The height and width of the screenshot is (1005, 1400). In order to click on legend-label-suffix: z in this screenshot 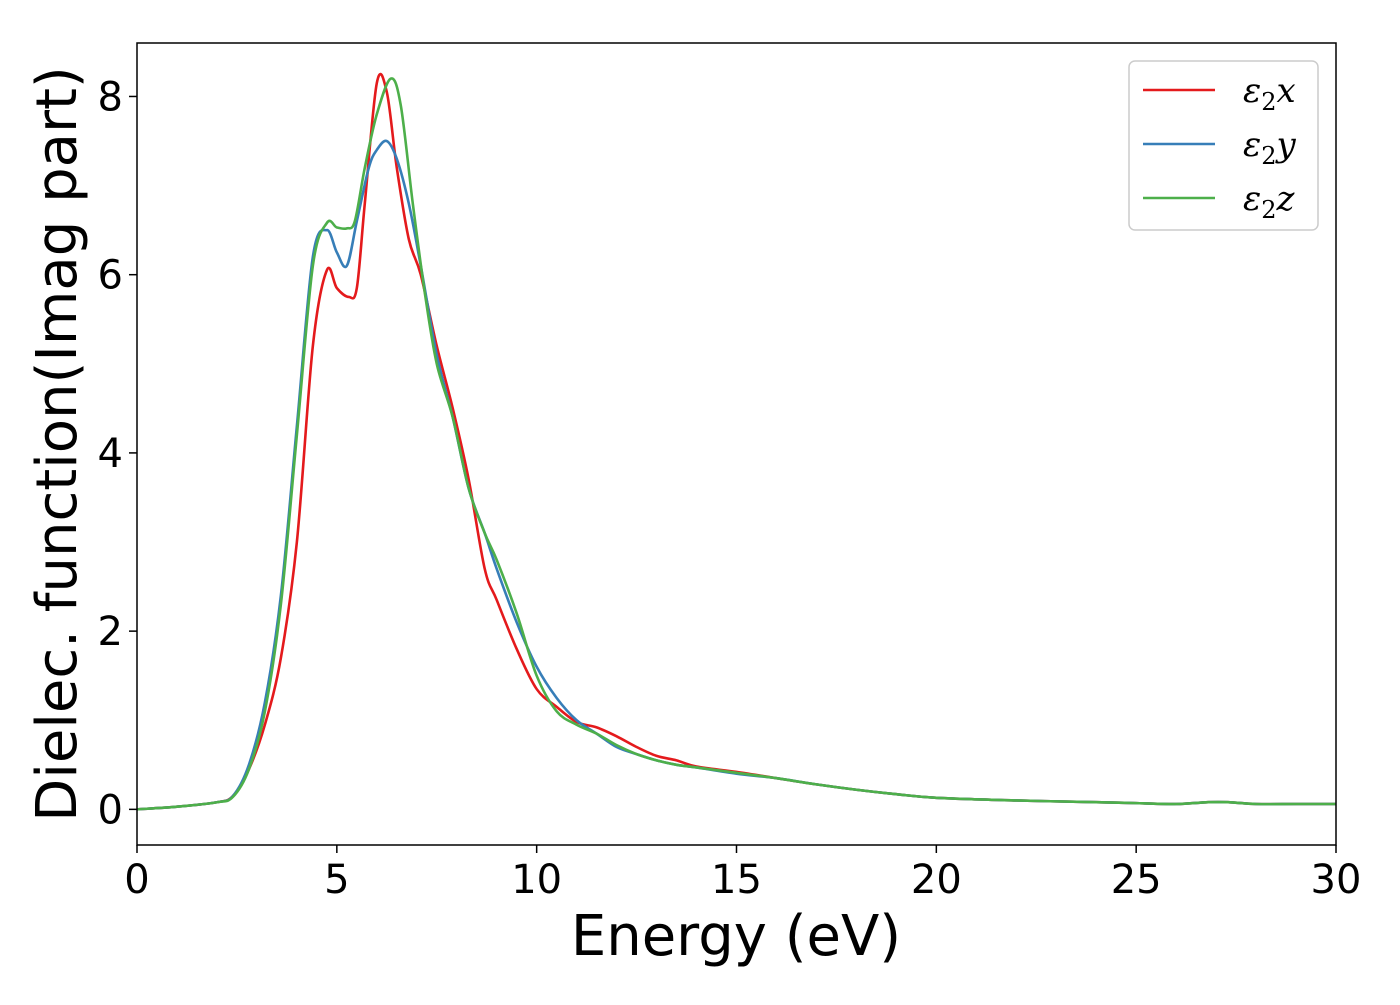, I will do `click(1286, 199)`.